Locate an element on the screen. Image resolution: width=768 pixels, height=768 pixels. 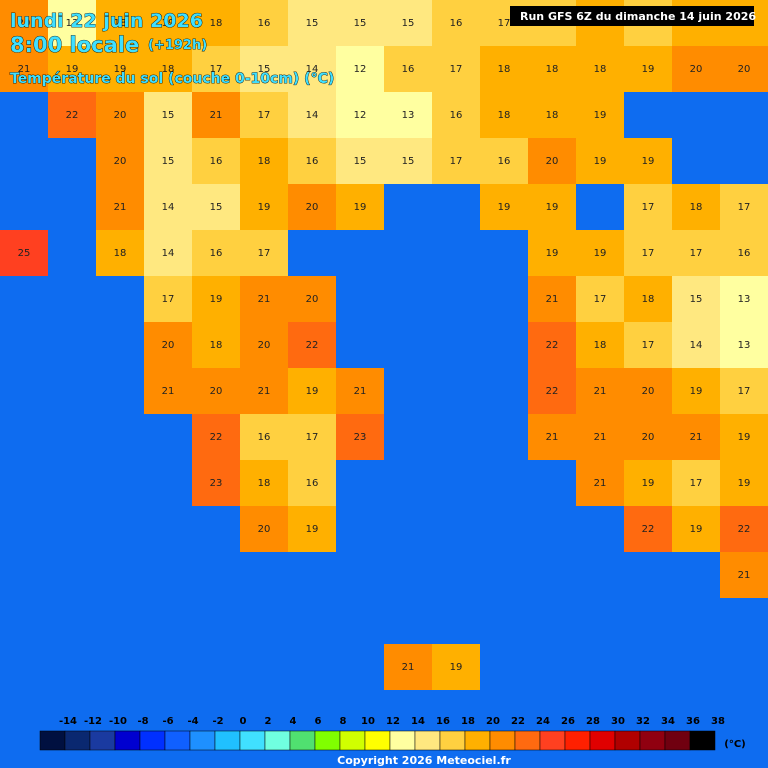
legend-tick: 10 is located at coordinates (368, 721).